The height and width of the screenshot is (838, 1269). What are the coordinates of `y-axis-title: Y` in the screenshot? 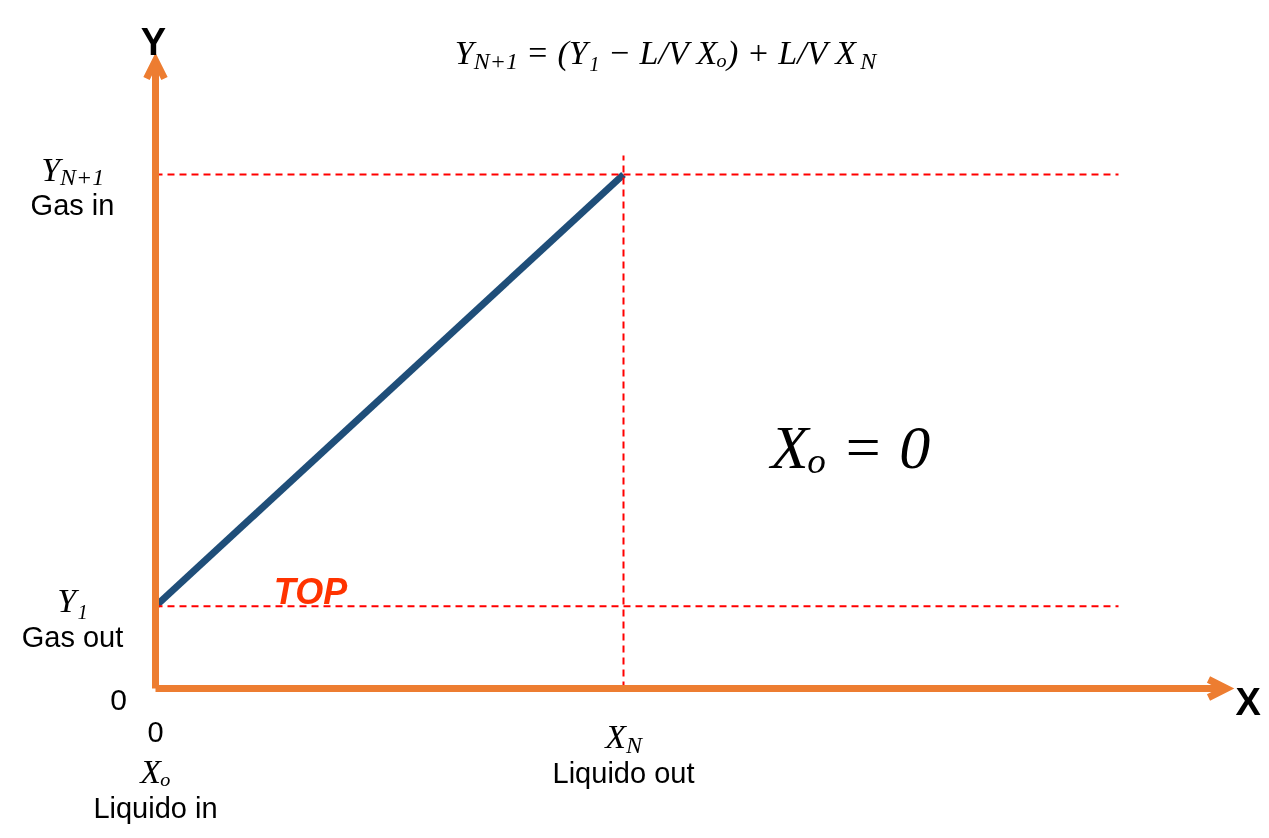 It's located at (153, 41).